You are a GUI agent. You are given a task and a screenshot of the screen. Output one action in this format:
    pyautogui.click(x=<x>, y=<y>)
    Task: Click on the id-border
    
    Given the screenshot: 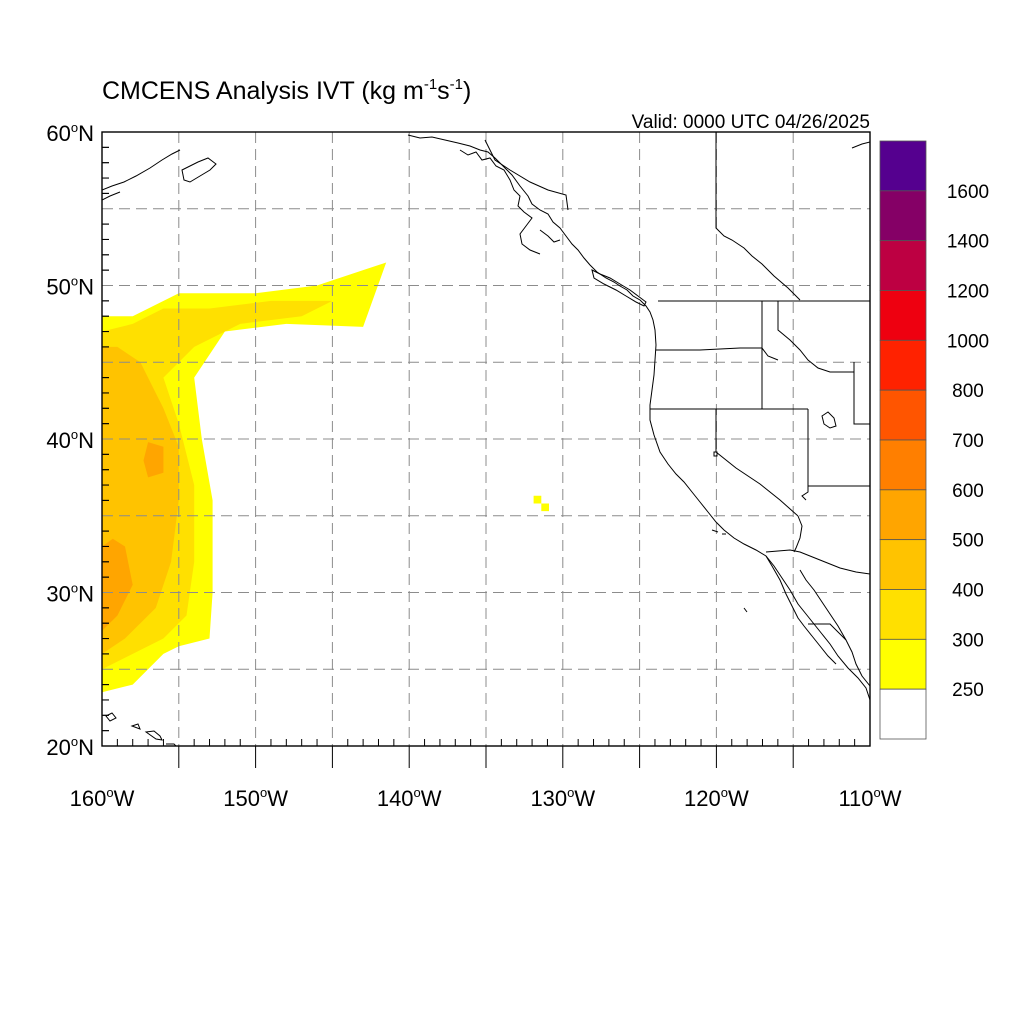 What is the action you would take?
    pyautogui.click(x=807, y=355)
    